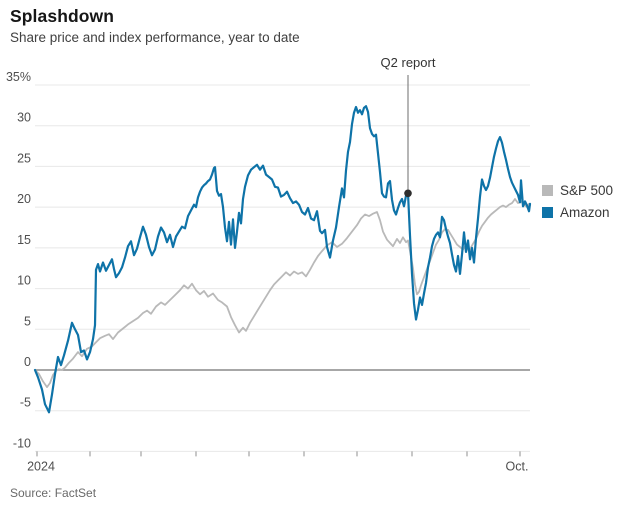  What do you see at coordinates (408, 193) in the screenshot?
I see `annotation-dot` at bounding box center [408, 193].